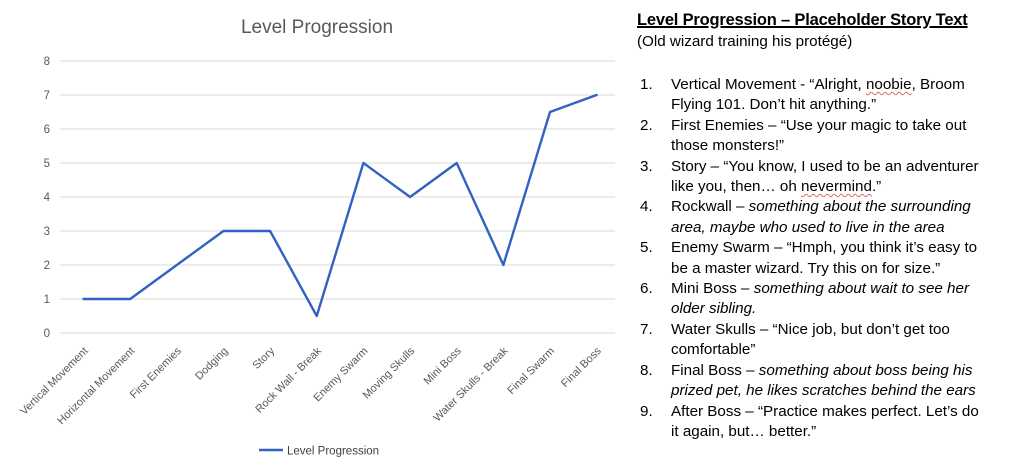 Image resolution: width=1024 pixels, height=476 pixels. I want to click on chart-title: Level Progression, so click(317, 27).